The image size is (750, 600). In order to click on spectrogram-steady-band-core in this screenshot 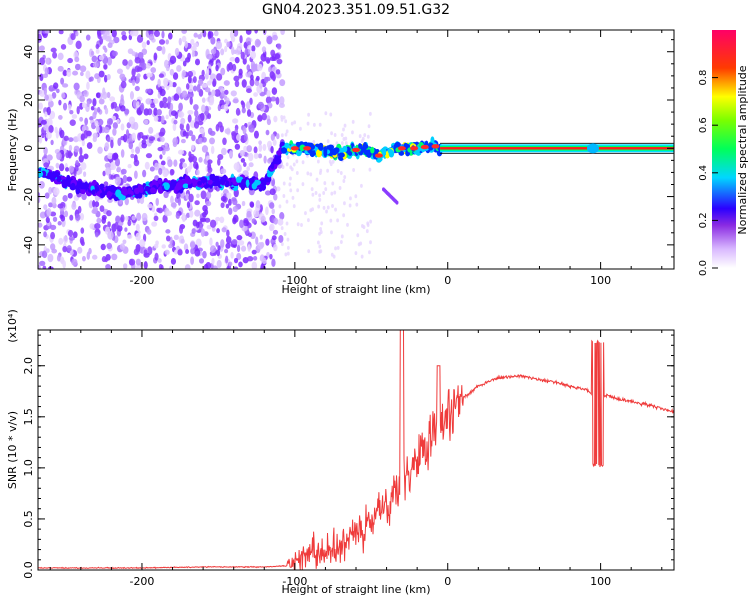, I will do `click(557, 148)`.